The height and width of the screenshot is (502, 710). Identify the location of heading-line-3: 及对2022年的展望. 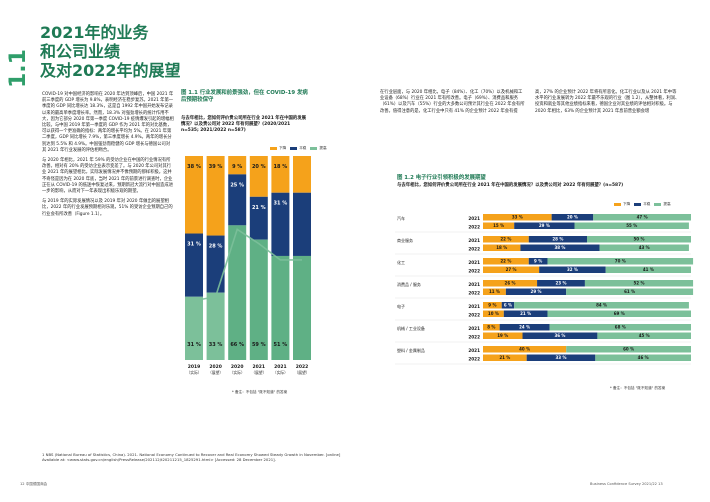
(110, 70).